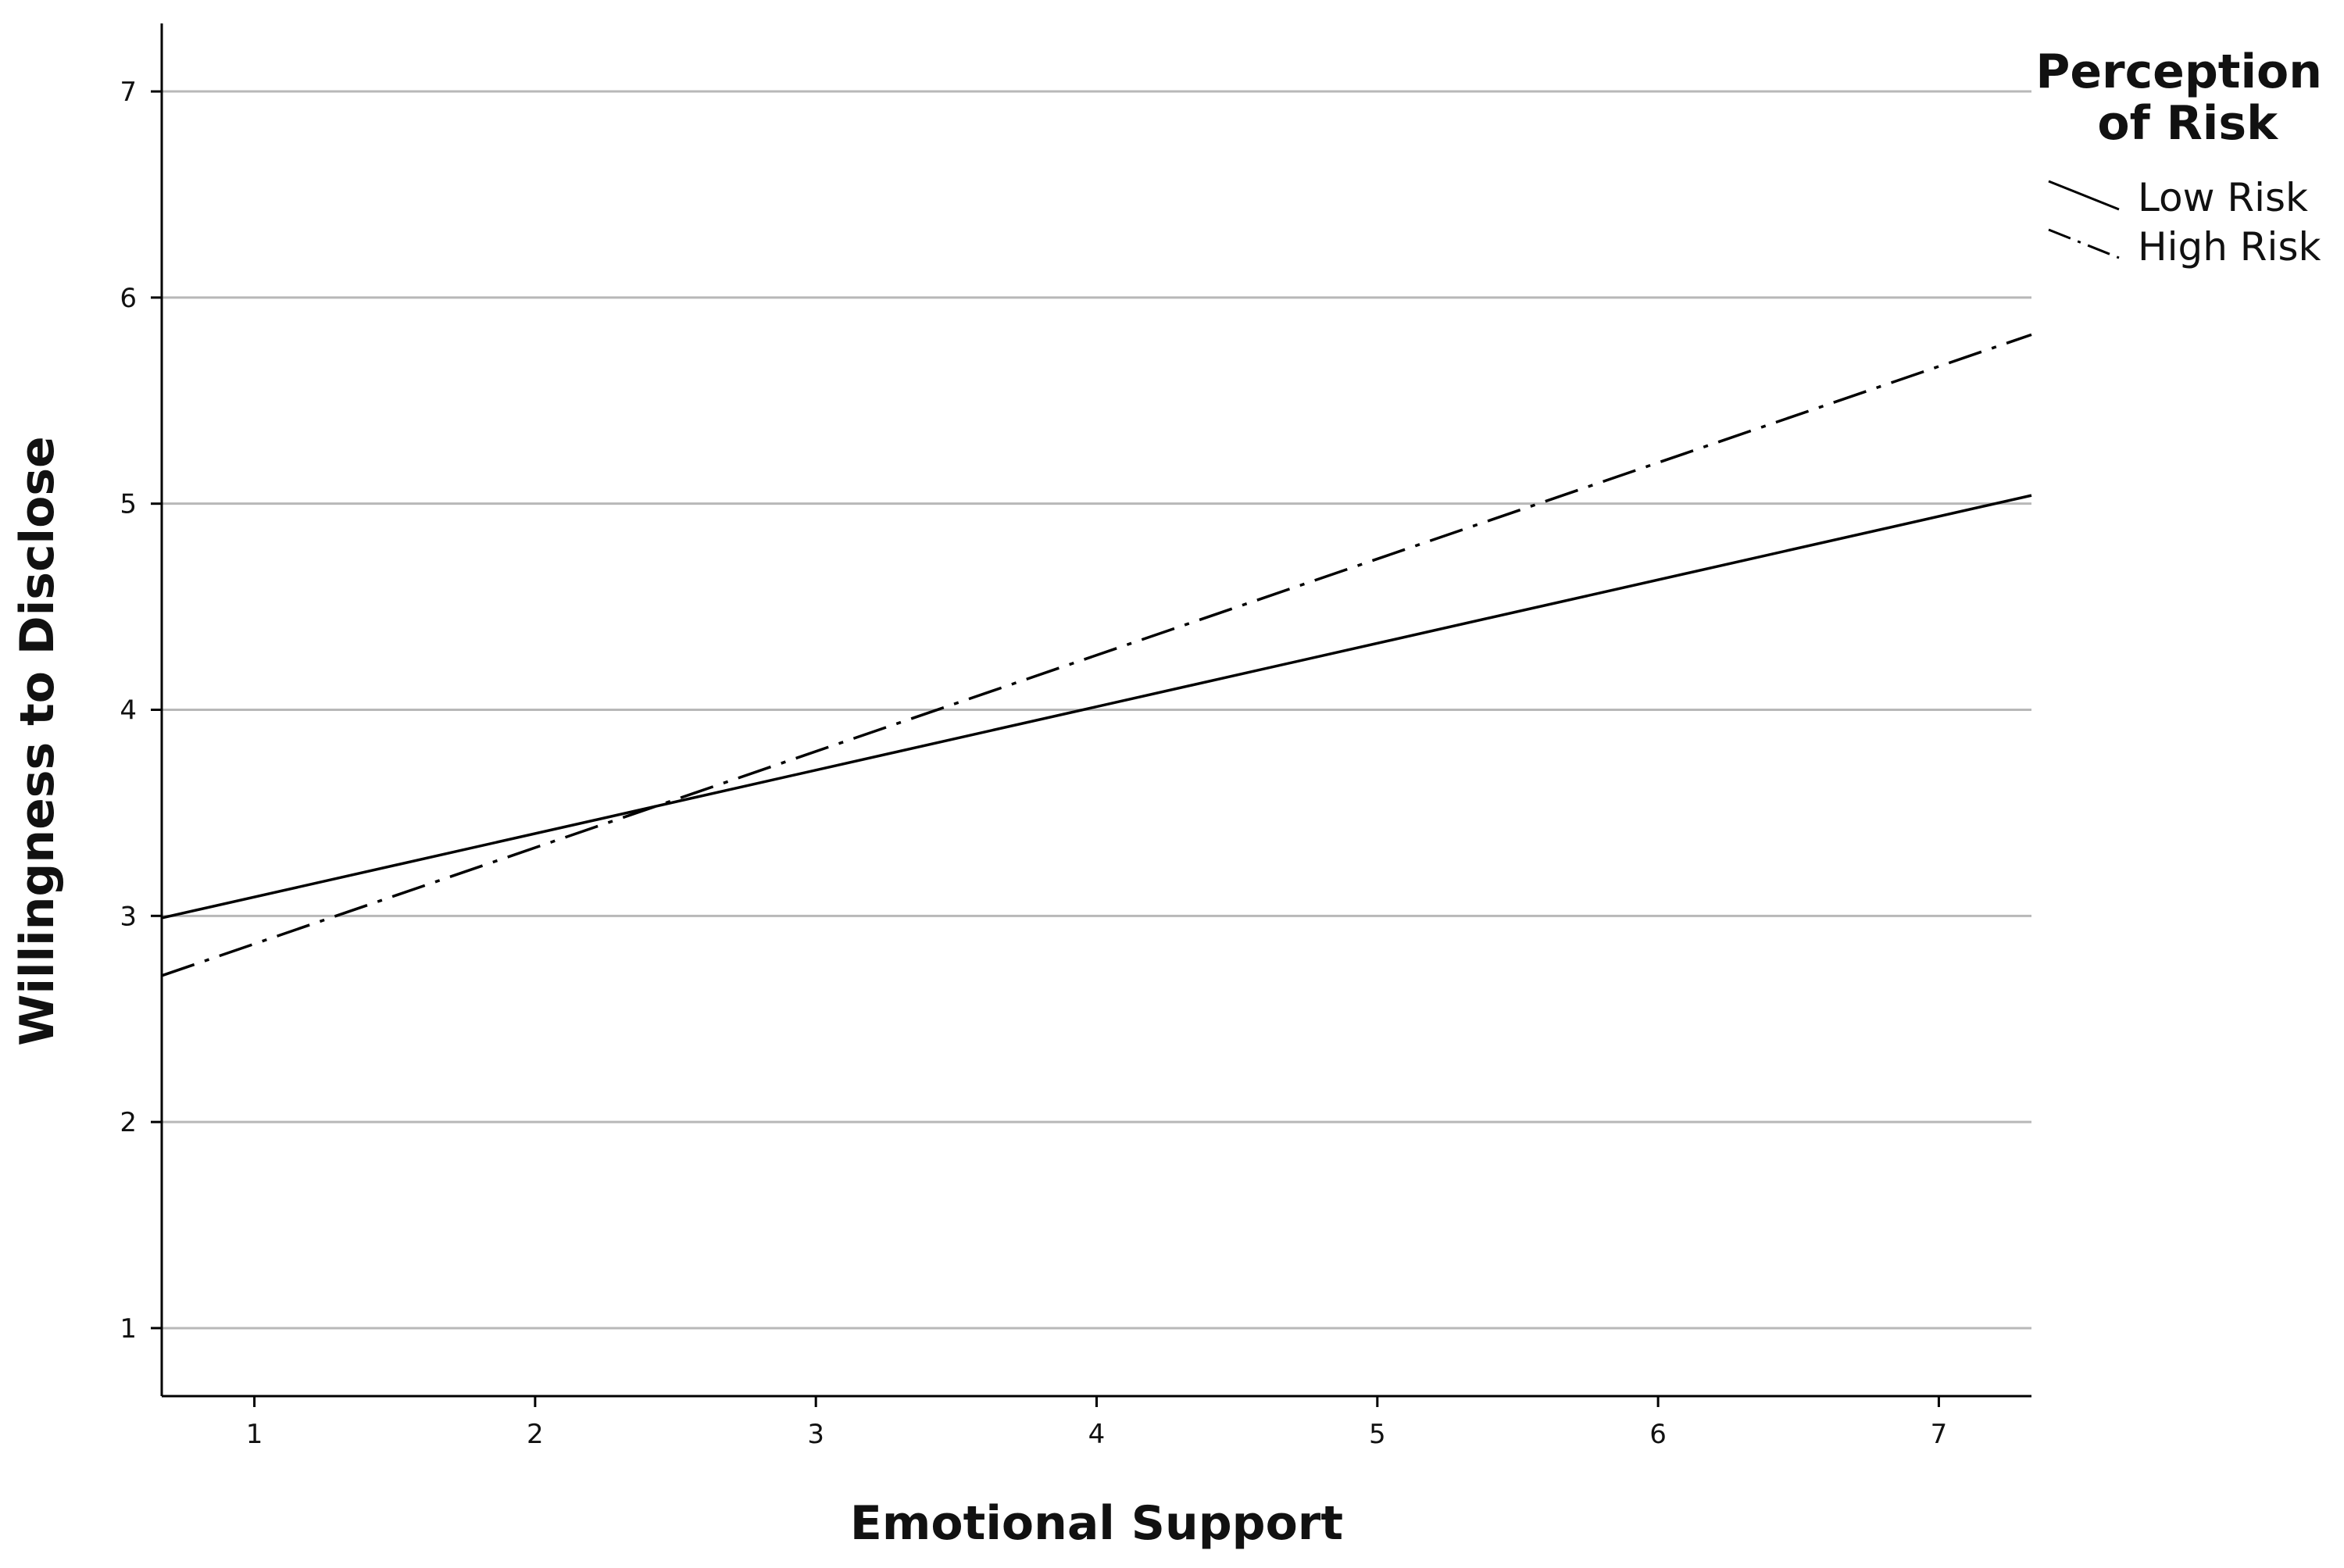 The image size is (2344, 1568). Describe the element at coordinates (1939, 1434) in the screenshot. I see `x-tick-label-7: 7` at that location.